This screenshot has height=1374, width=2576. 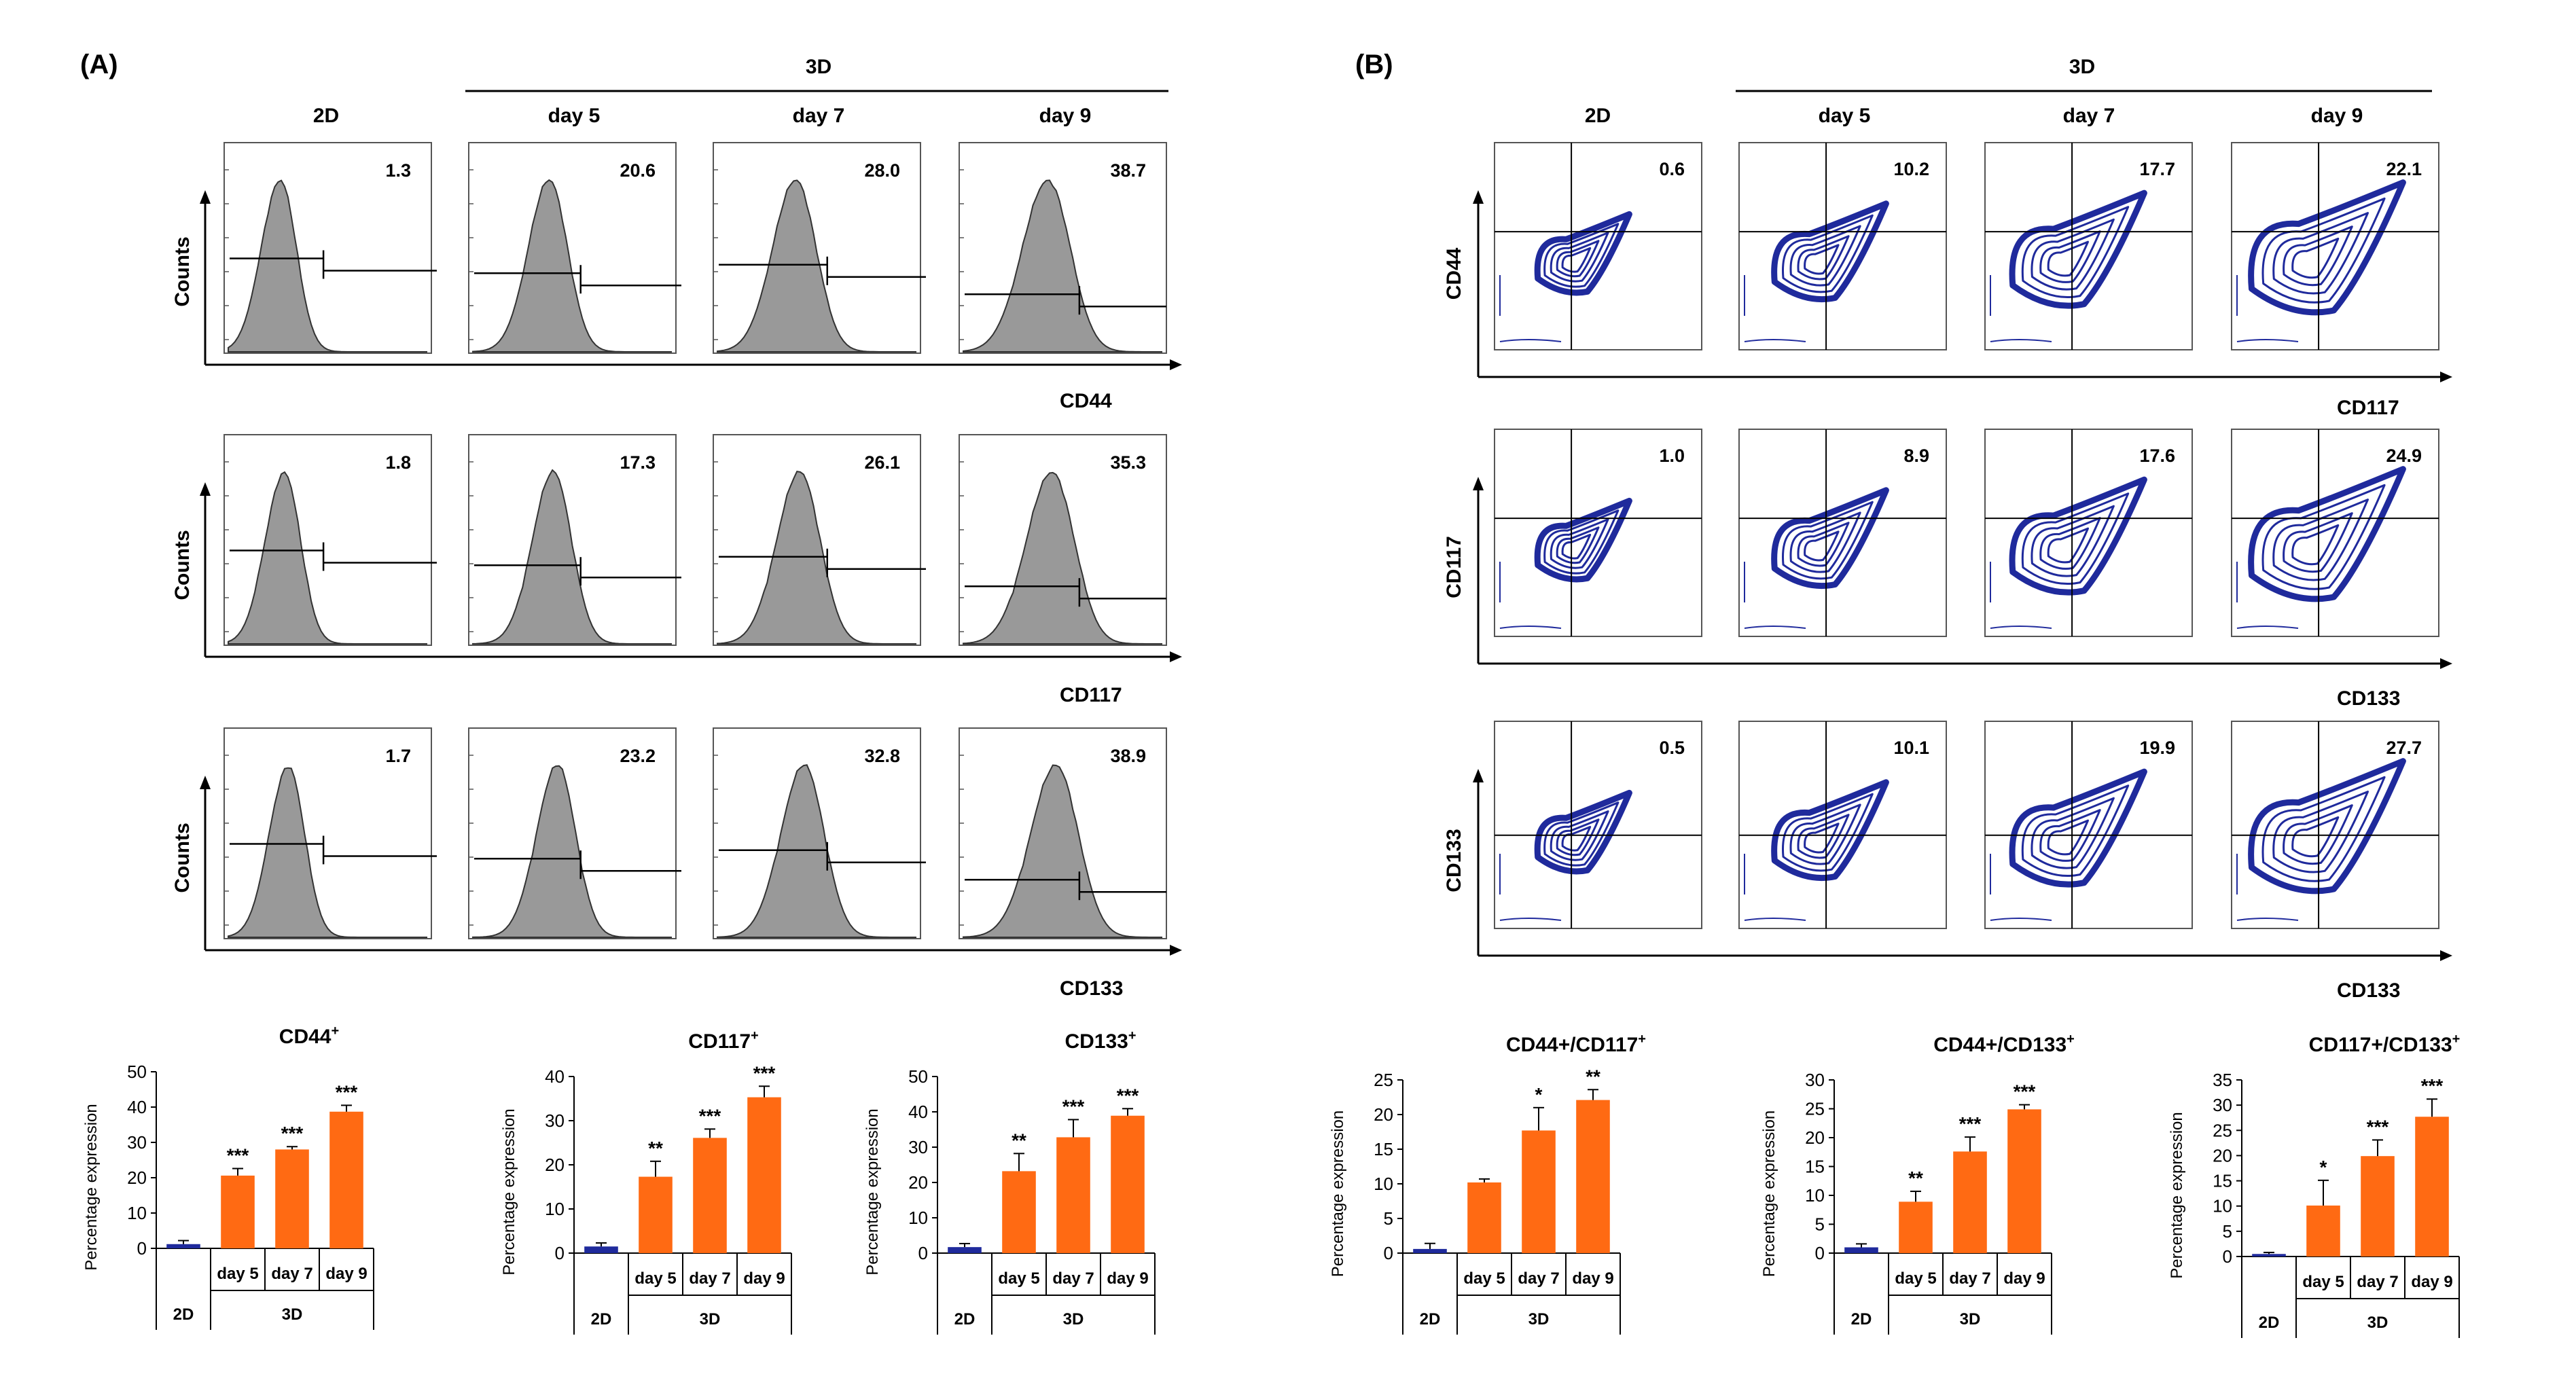 I want to click on histogram-percent-label: 23.2, so click(x=638, y=756).